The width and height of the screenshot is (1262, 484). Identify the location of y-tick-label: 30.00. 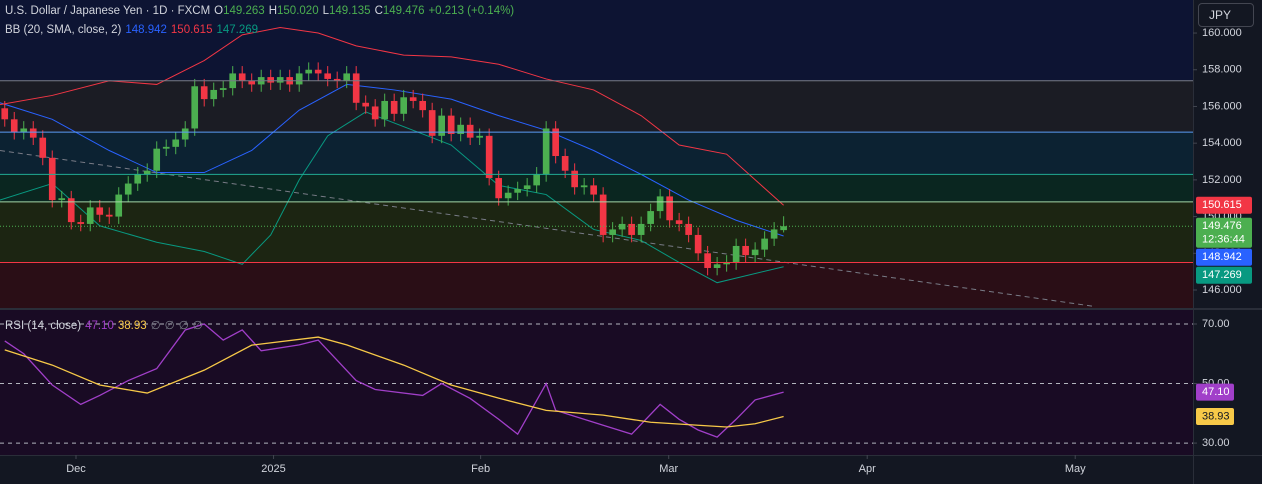
(1216, 443).